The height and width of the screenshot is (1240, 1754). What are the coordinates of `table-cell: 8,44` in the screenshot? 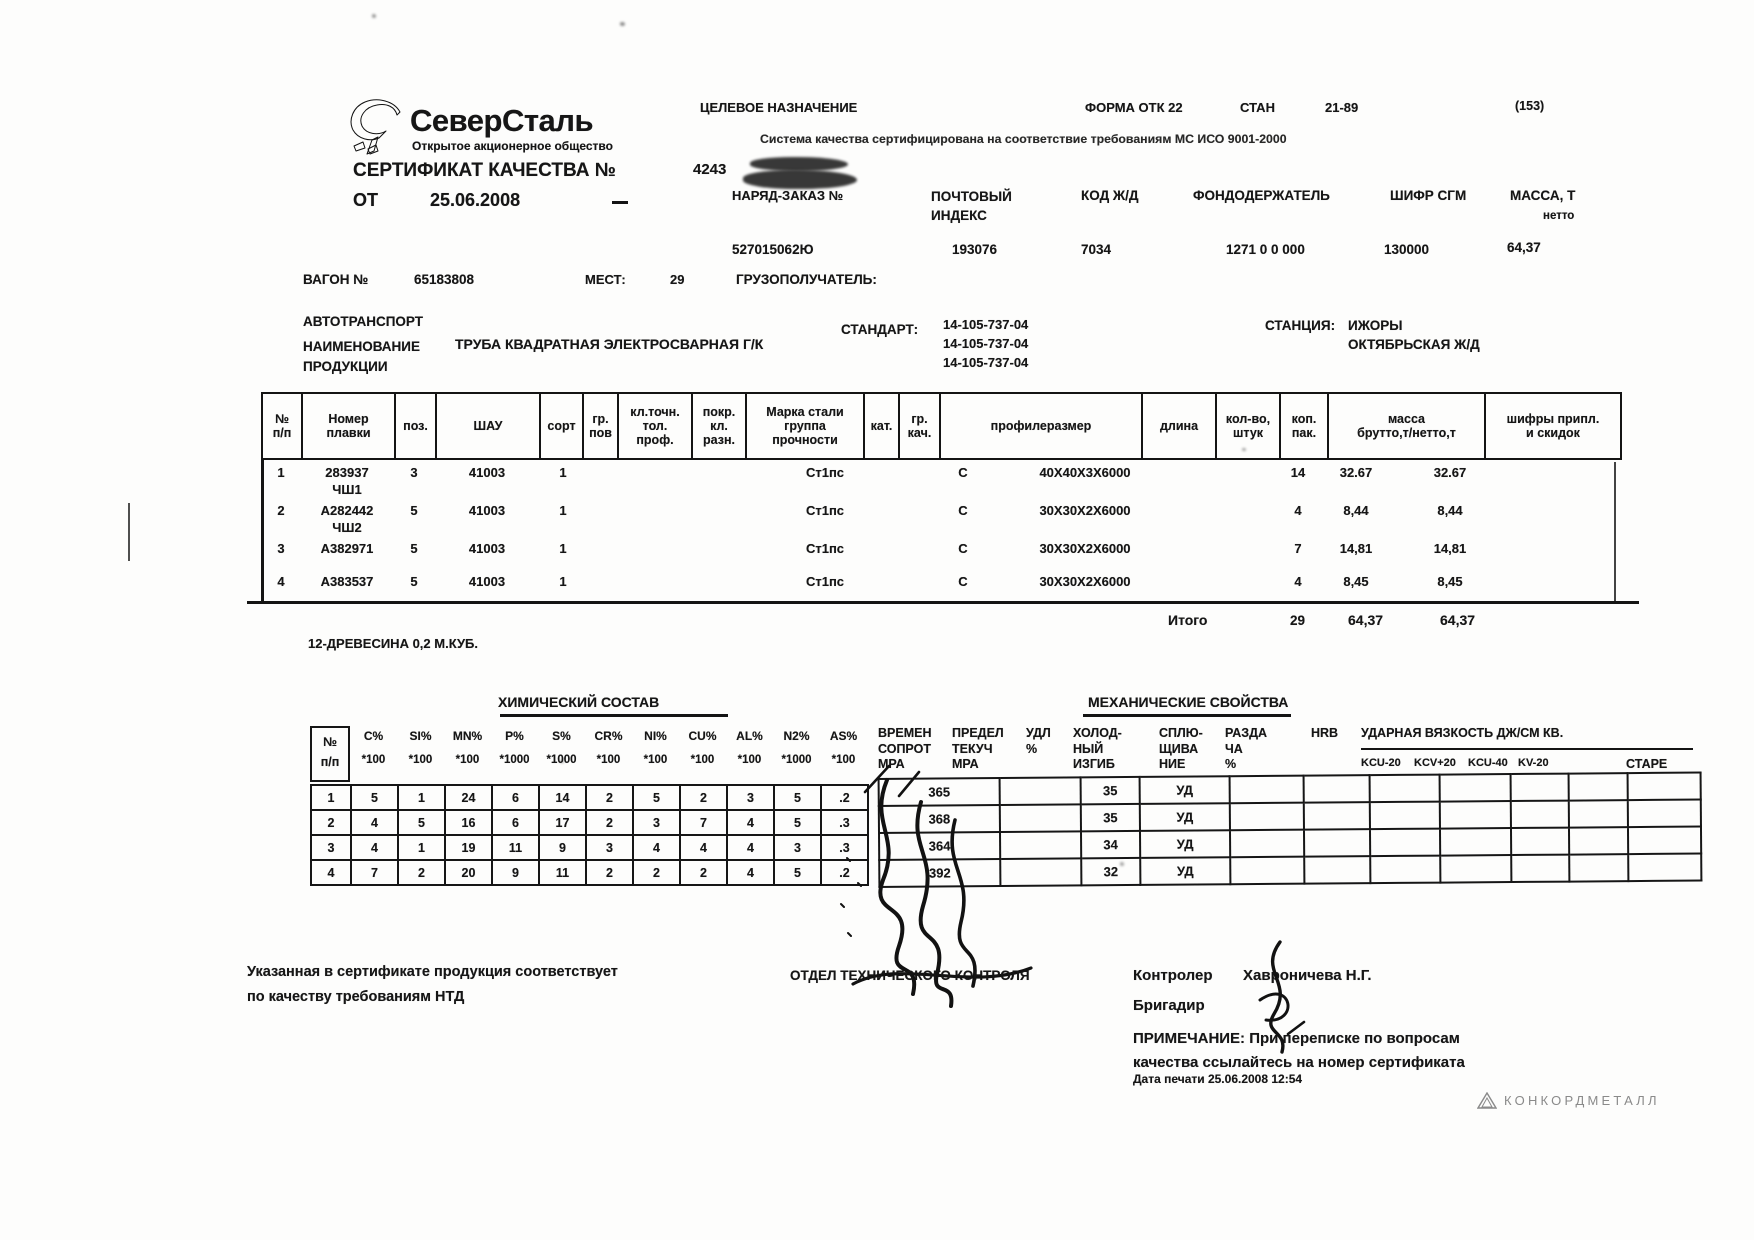 It's located at (1450, 510).